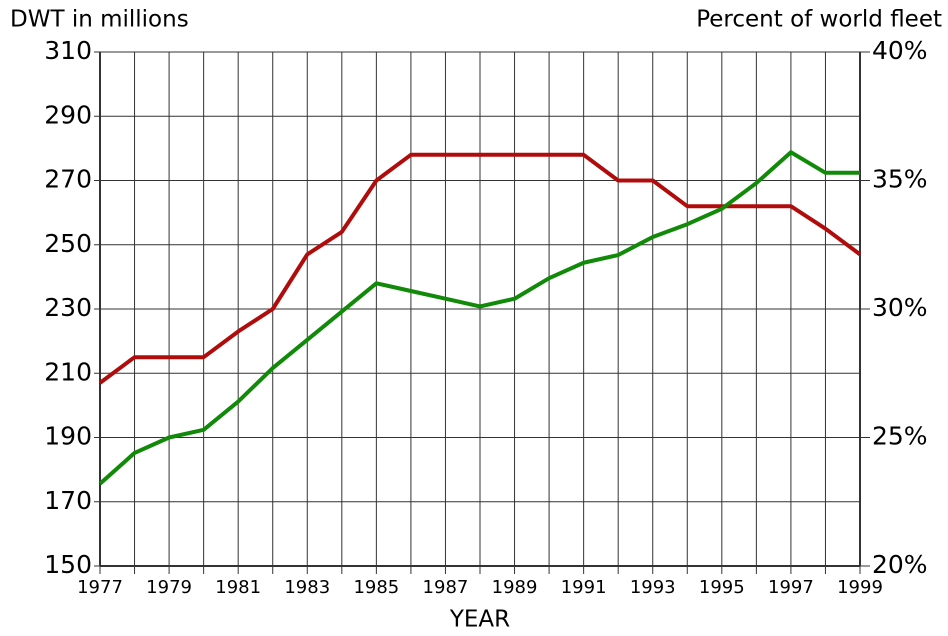 This screenshot has height=636, width=948. Describe the element at coordinates (376, 587) in the screenshot. I see `x-tick-label: 1985` at that location.